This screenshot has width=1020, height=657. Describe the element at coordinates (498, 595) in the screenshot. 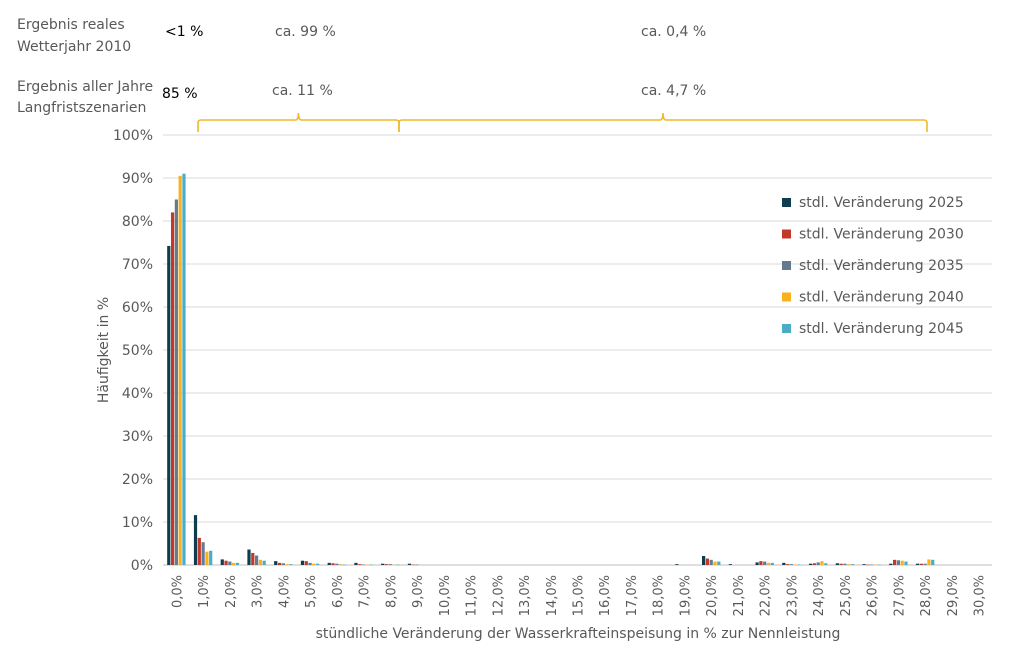

I see `x-tick-label: 12,0%` at that location.